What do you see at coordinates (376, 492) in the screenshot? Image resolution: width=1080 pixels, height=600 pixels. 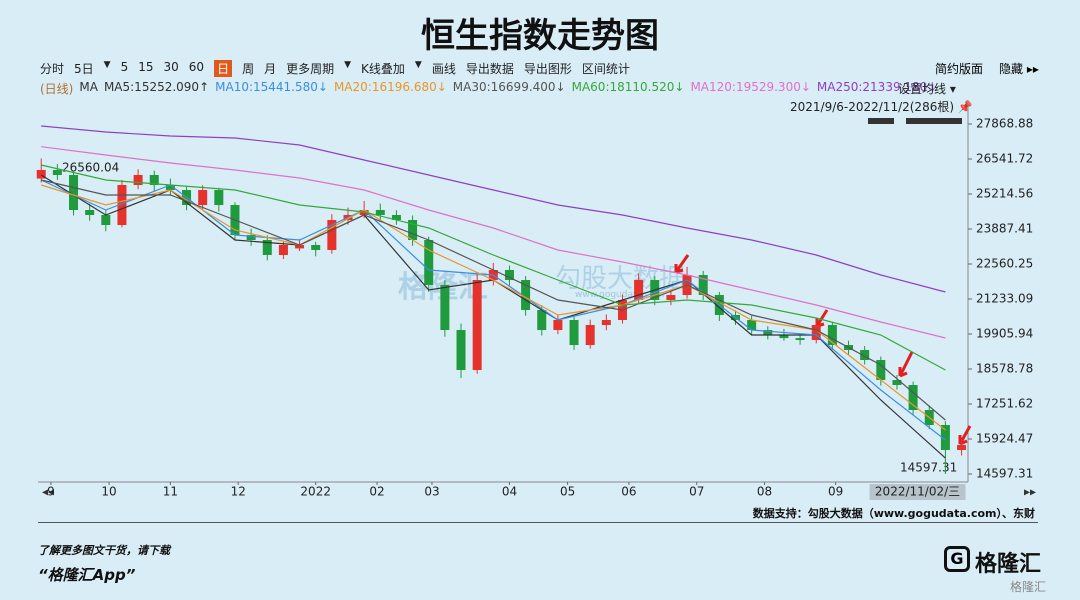 I see `x-tick-label: 02` at bounding box center [376, 492].